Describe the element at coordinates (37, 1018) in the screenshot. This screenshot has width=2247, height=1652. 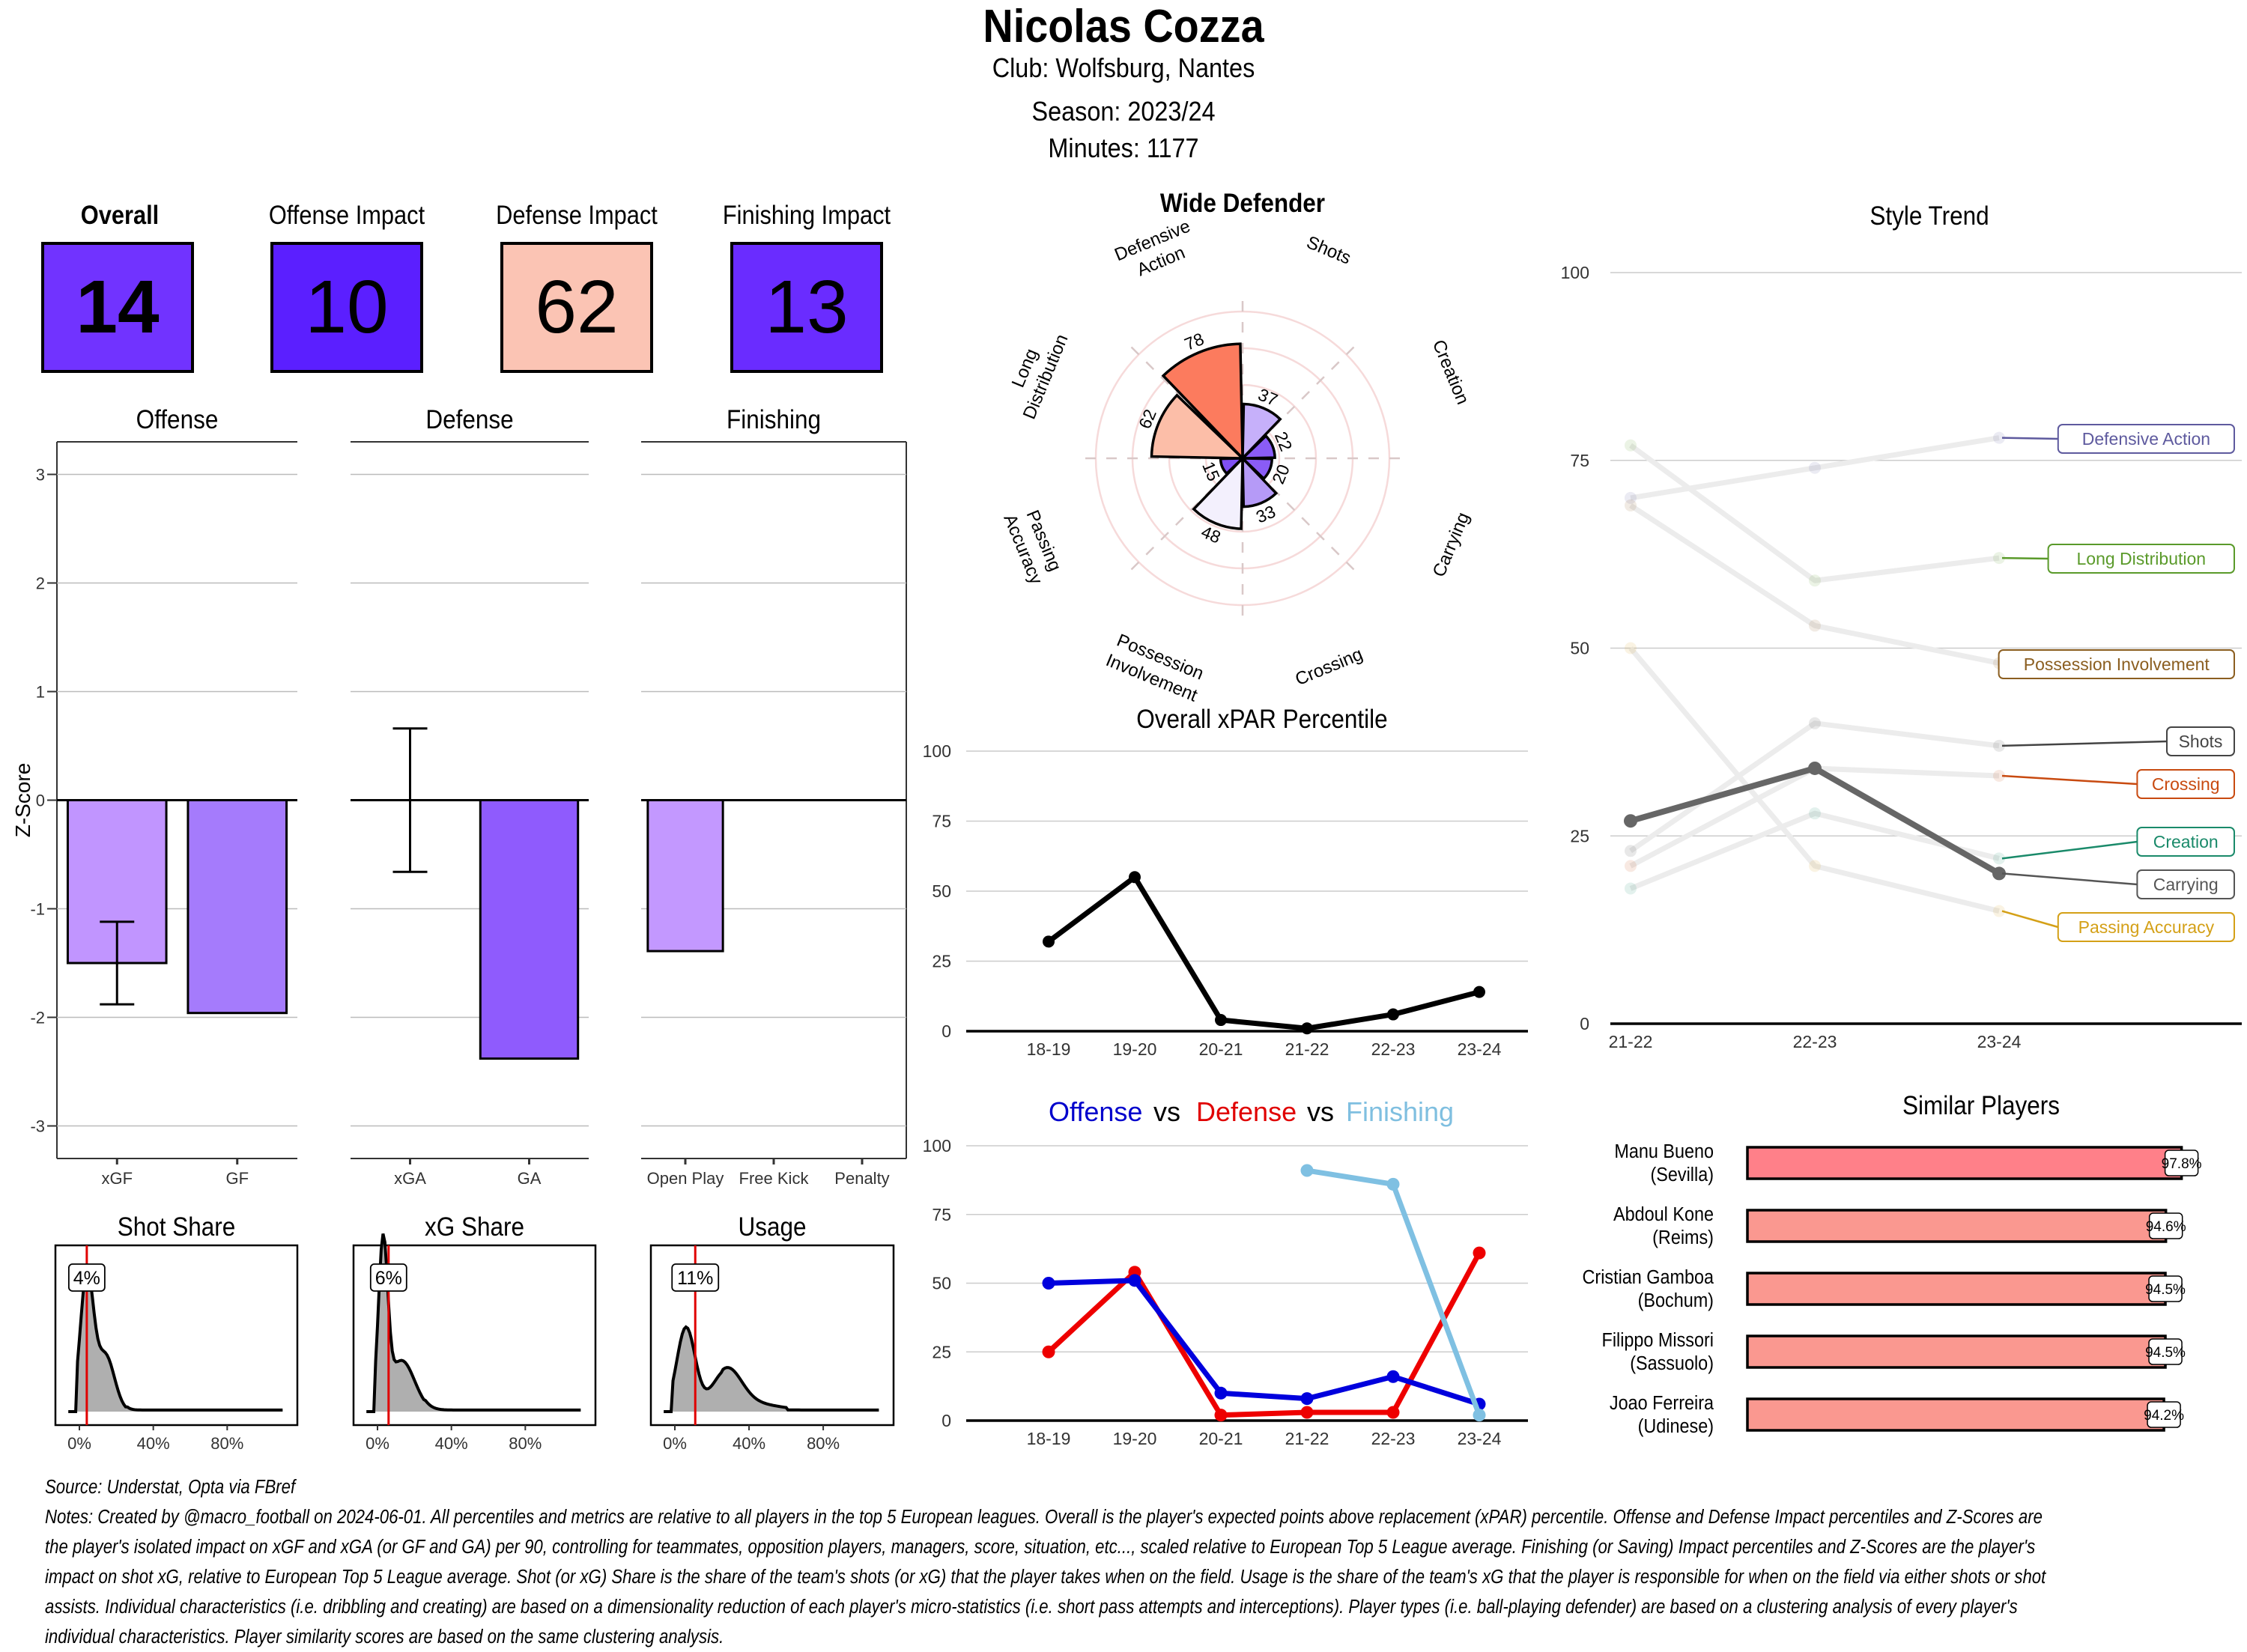
I see `y-tick-label: -2` at that location.